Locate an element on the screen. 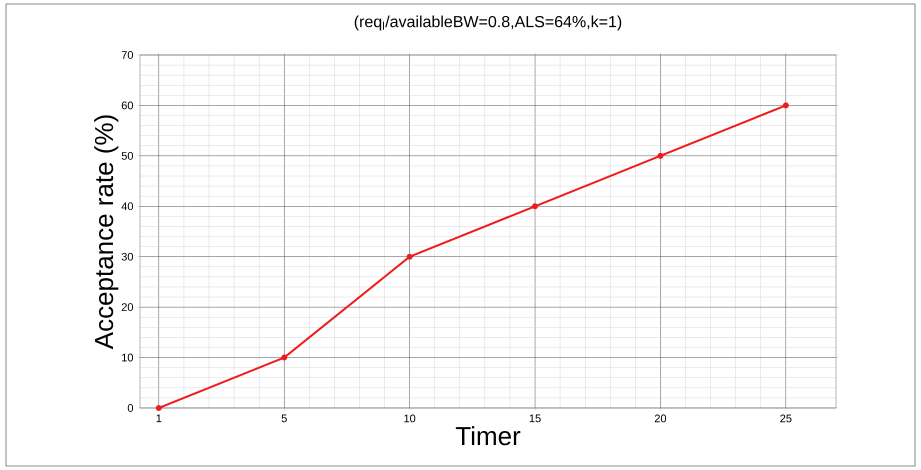  x-tick-label: 5 is located at coordinates (284, 418).